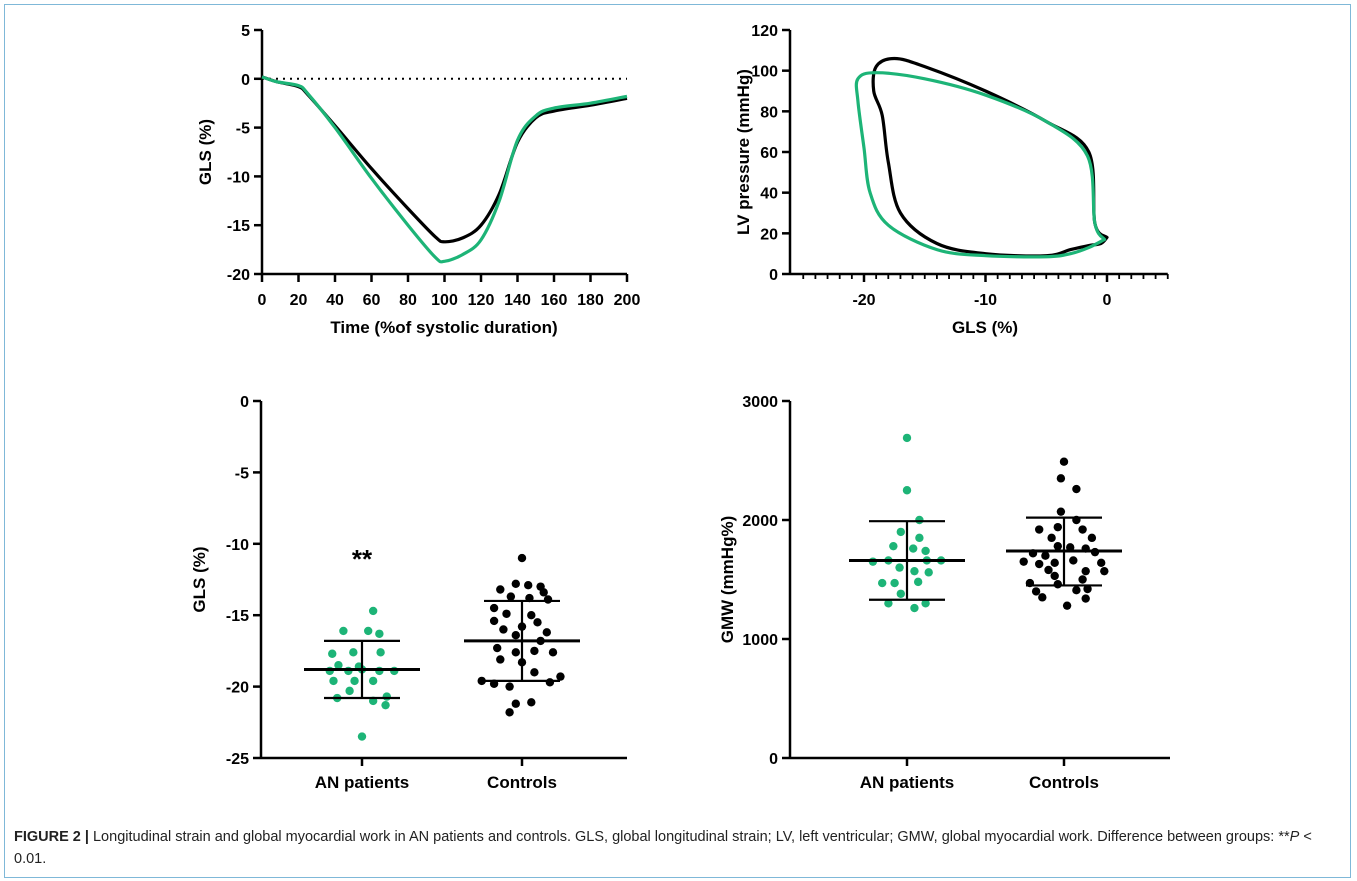 The width and height of the screenshot is (1357, 881). Describe the element at coordinates (444, 300) in the screenshot. I see `x-tick-label: 100` at that location.